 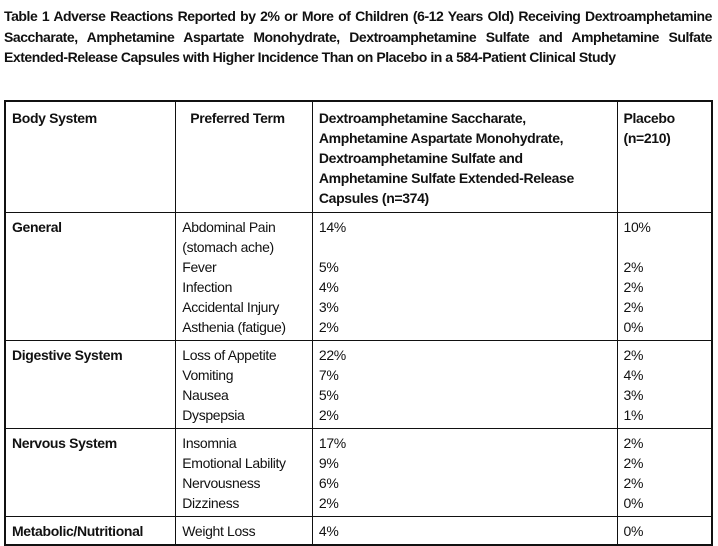 I want to click on table-row: Dizziness 2% 0%, so click(x=359, y=505).